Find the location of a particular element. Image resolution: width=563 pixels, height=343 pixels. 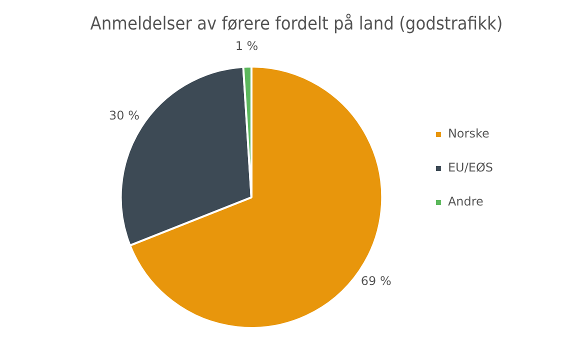

data-label: 69 % is located at coordinates (376, 281).